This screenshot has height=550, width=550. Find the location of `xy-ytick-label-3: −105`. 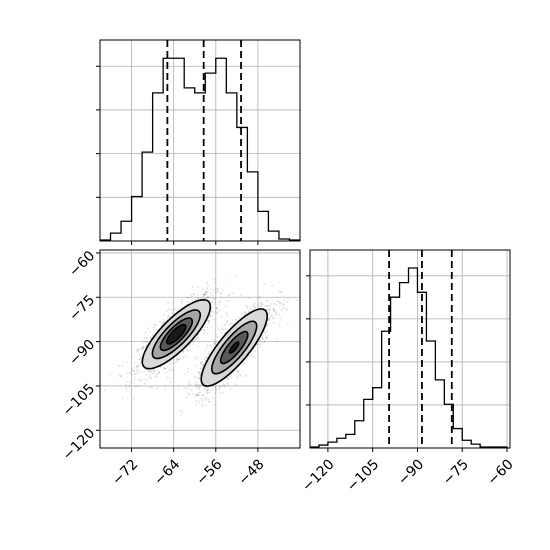

xy-ytick-label-3: −105 is located at coordinates (79, 400).